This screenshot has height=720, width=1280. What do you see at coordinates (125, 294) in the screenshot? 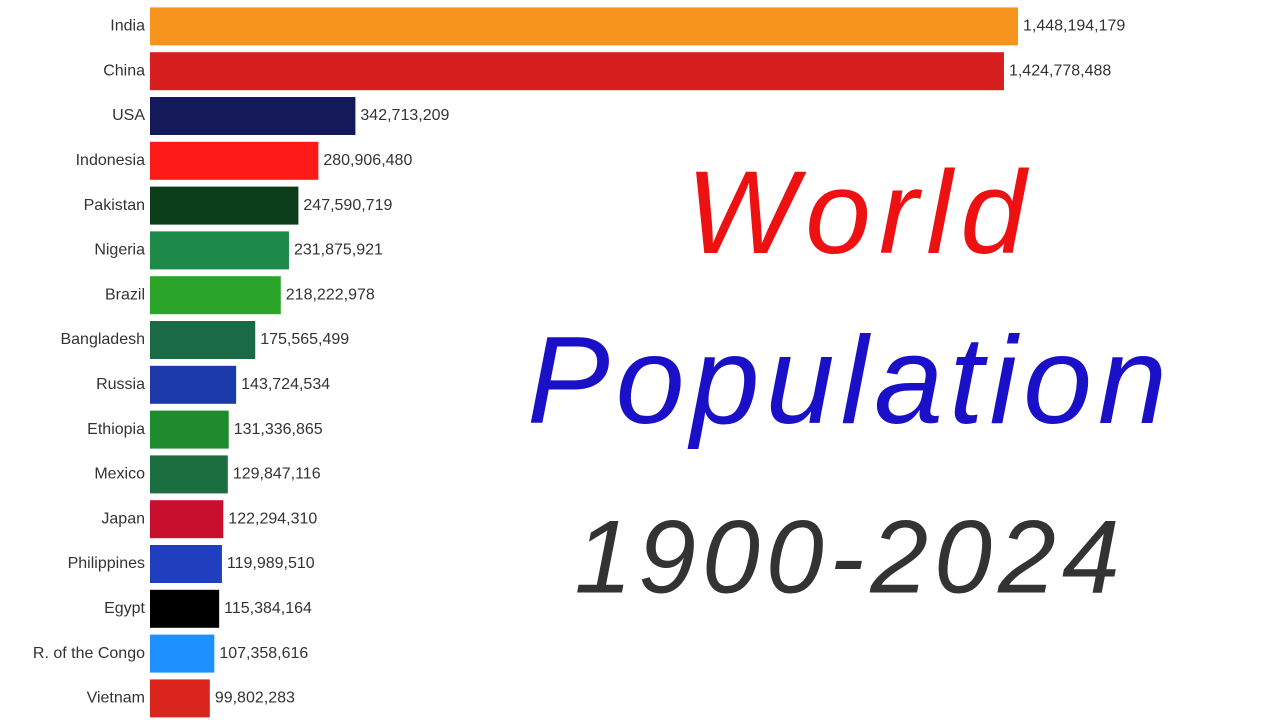
I see `category-label: Brazil` at bounding box center [125, 294].